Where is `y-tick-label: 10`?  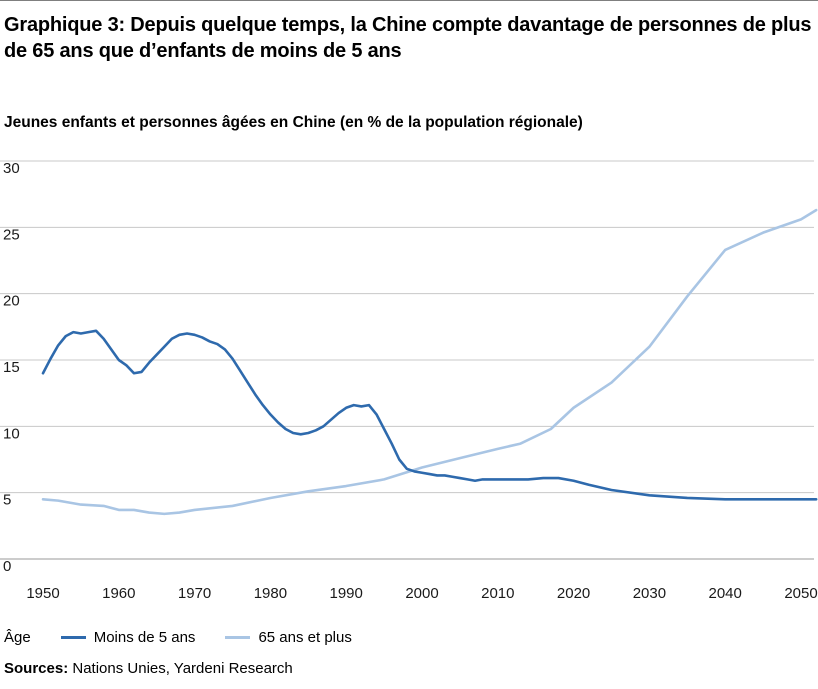 y-tick-label: 10 is located at coordinates (11, 433).